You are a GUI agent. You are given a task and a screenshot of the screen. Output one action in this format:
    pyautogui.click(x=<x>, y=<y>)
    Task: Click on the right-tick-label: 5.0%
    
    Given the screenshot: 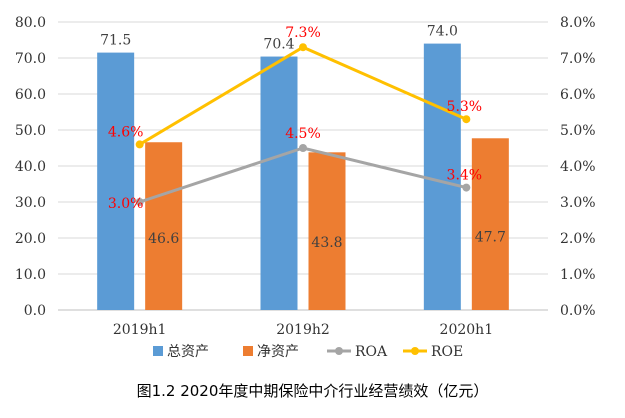 What is the action you would take?
    pyautogui.click(x=578, y=131)
    